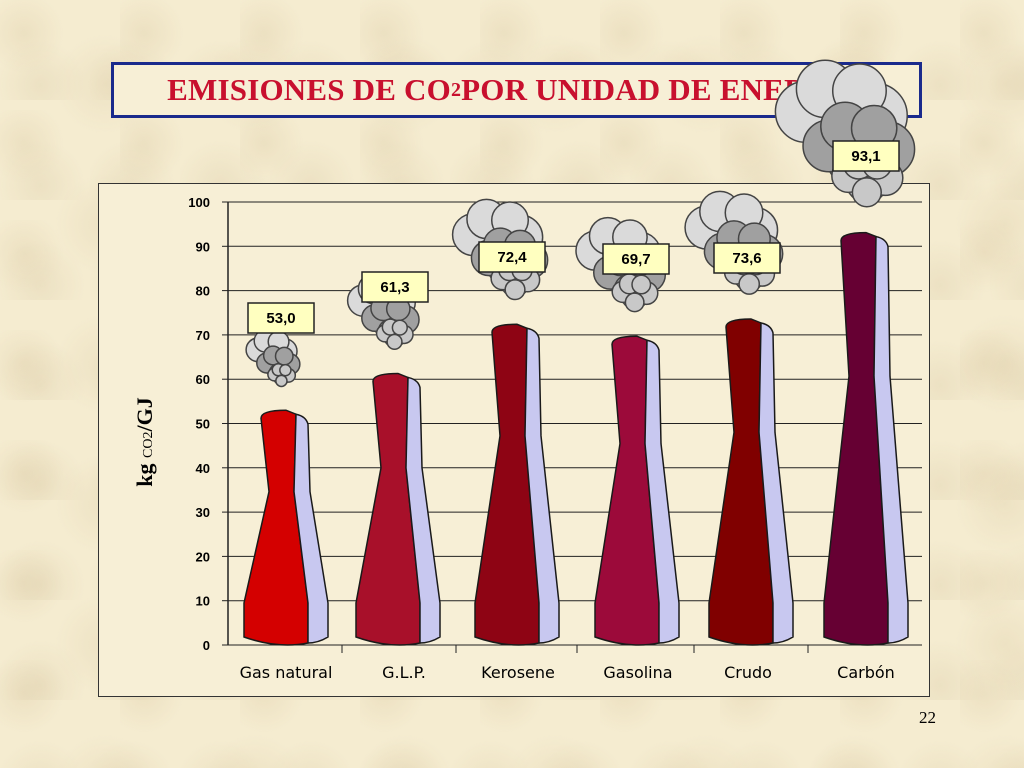  What do you see at coordinates (309, 89) in the screenshot?
I see `title-main: EMISIONES DE CO` at bounding box center [309, 89].